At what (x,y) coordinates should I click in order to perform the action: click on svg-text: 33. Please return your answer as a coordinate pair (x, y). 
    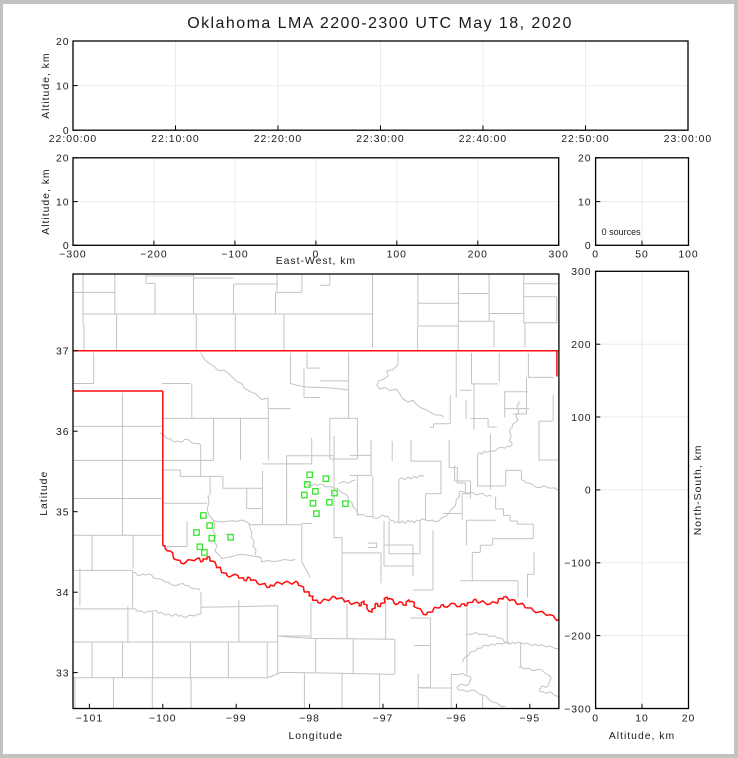
    Looking at the image, I should click on (63, 673).